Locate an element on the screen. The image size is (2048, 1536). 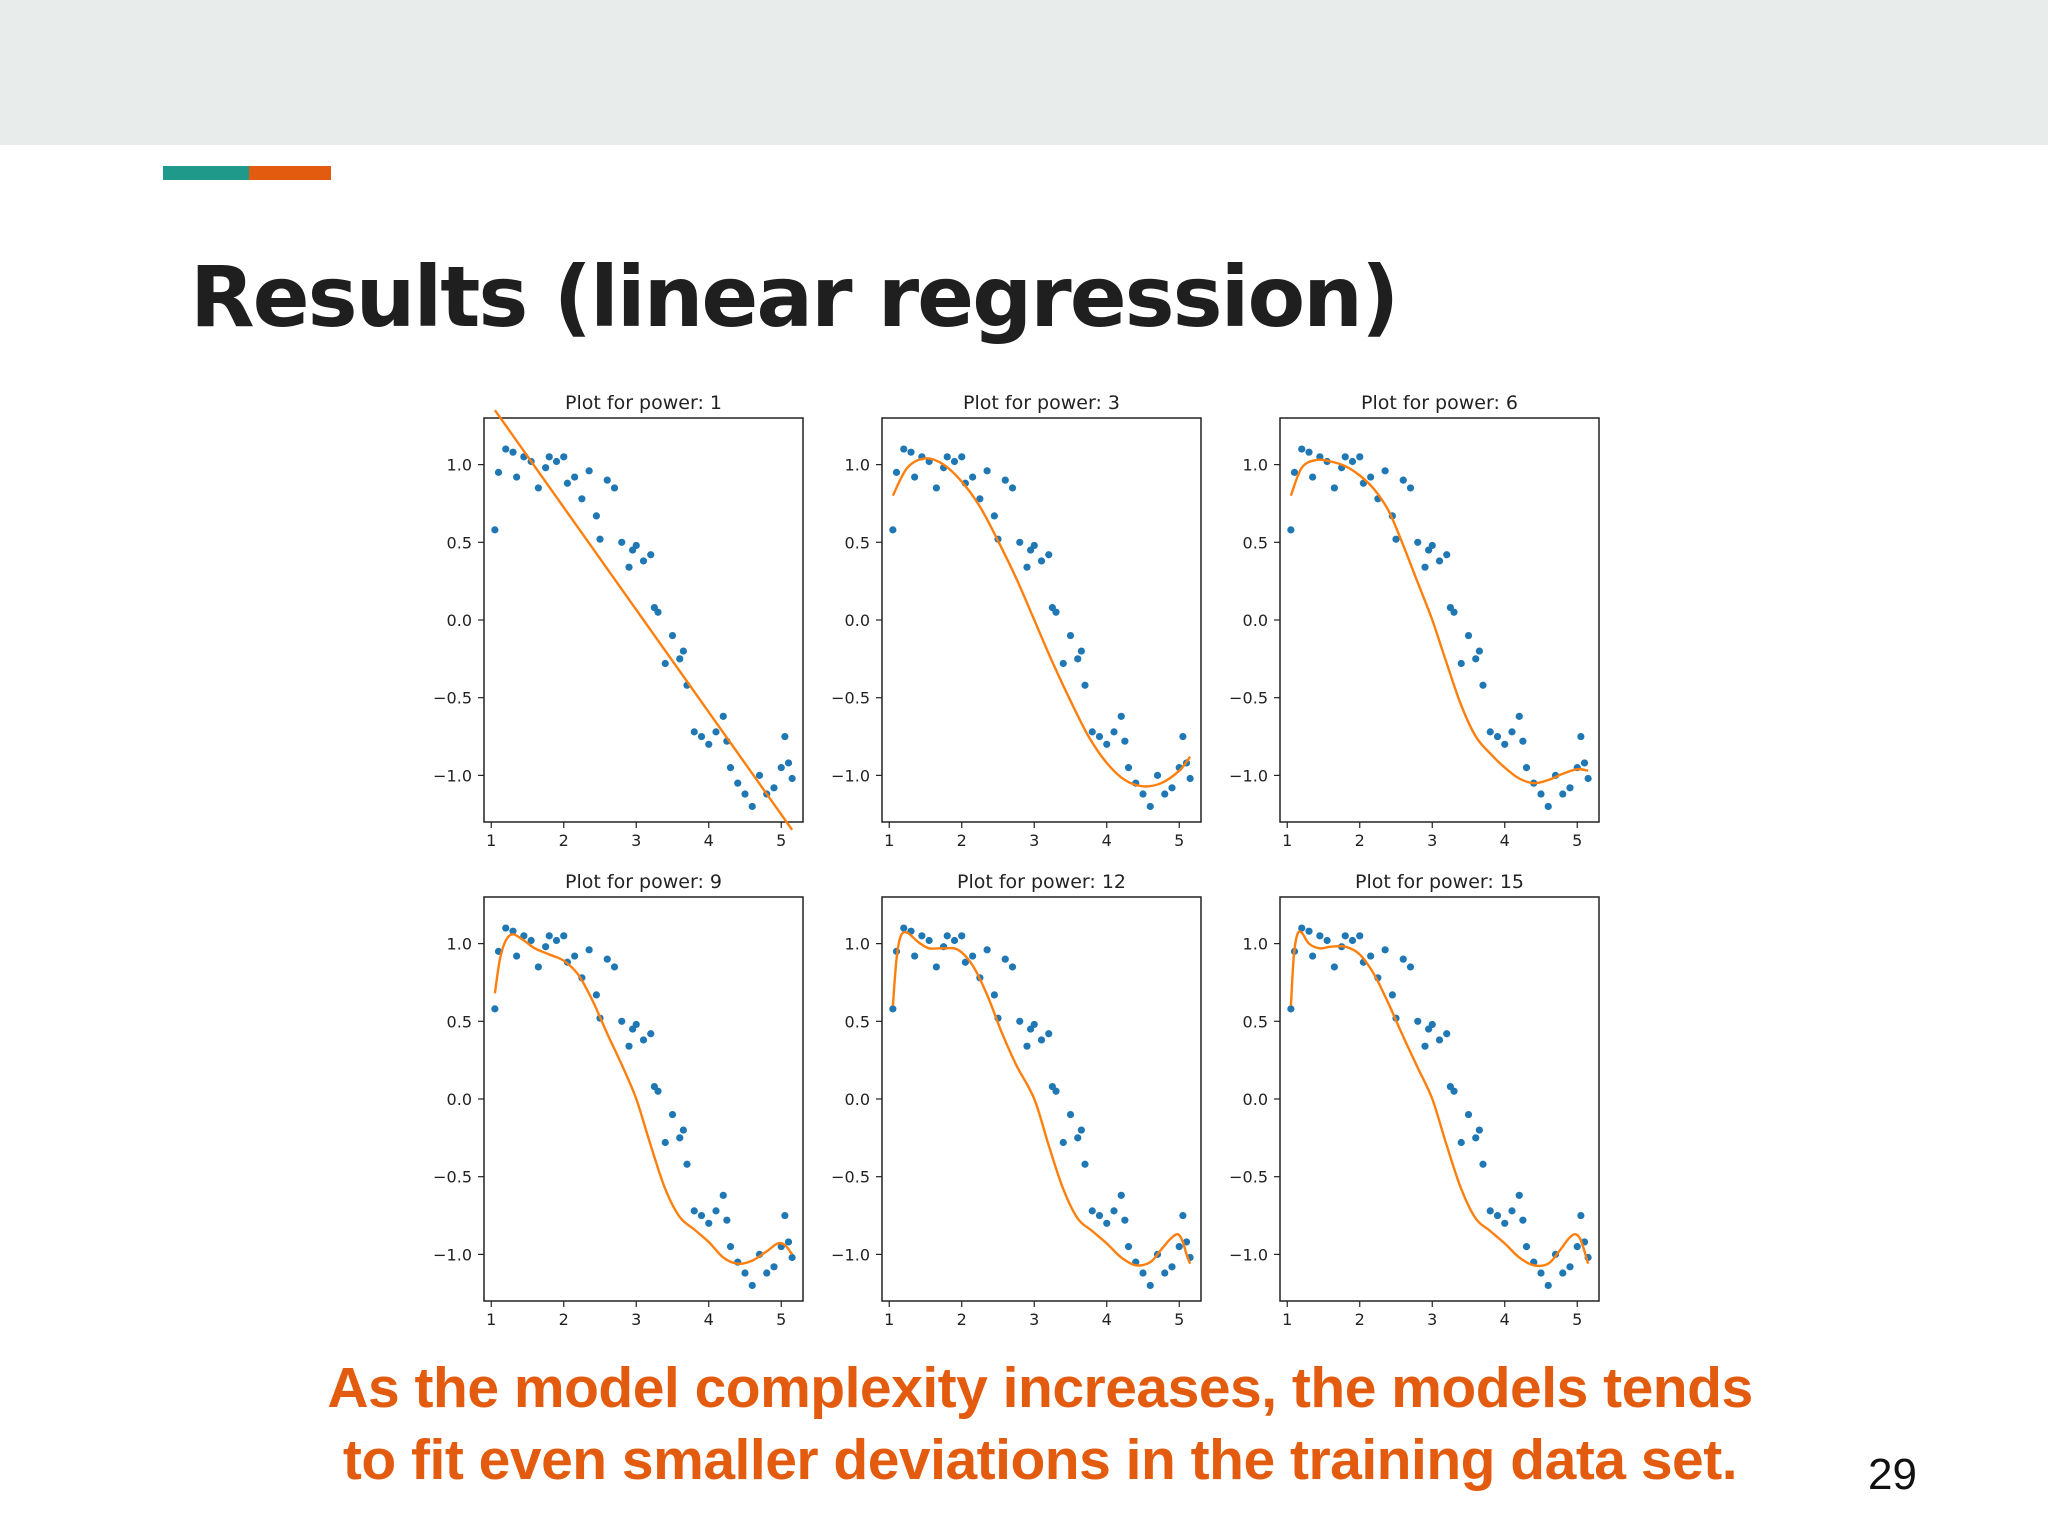
y-tick-label: −1.0 is located at coordinates (1248, 1254).